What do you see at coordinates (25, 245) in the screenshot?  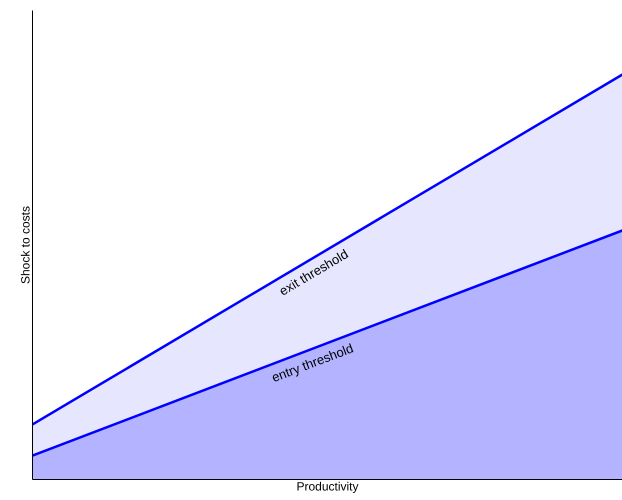 I see `y-axis-title: Shock to costs` at bounding box center [25, 245].